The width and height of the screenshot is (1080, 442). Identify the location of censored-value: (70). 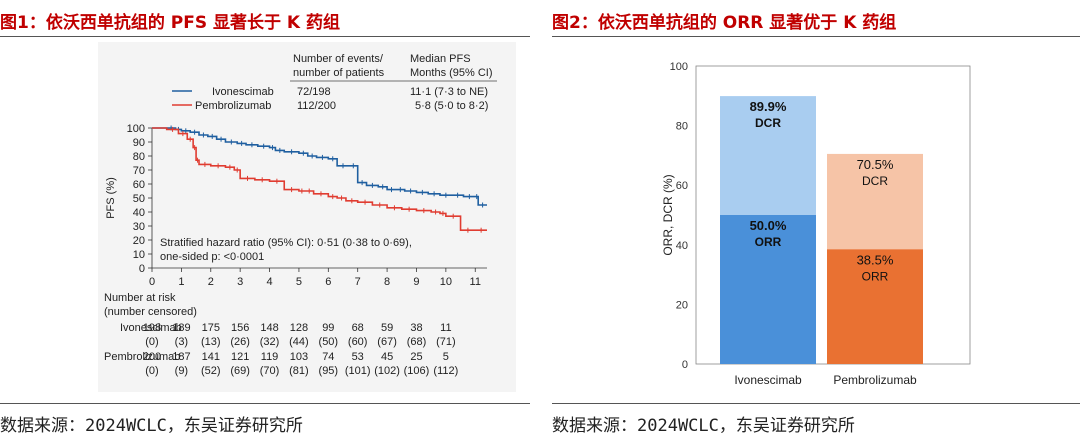
(270, 371).